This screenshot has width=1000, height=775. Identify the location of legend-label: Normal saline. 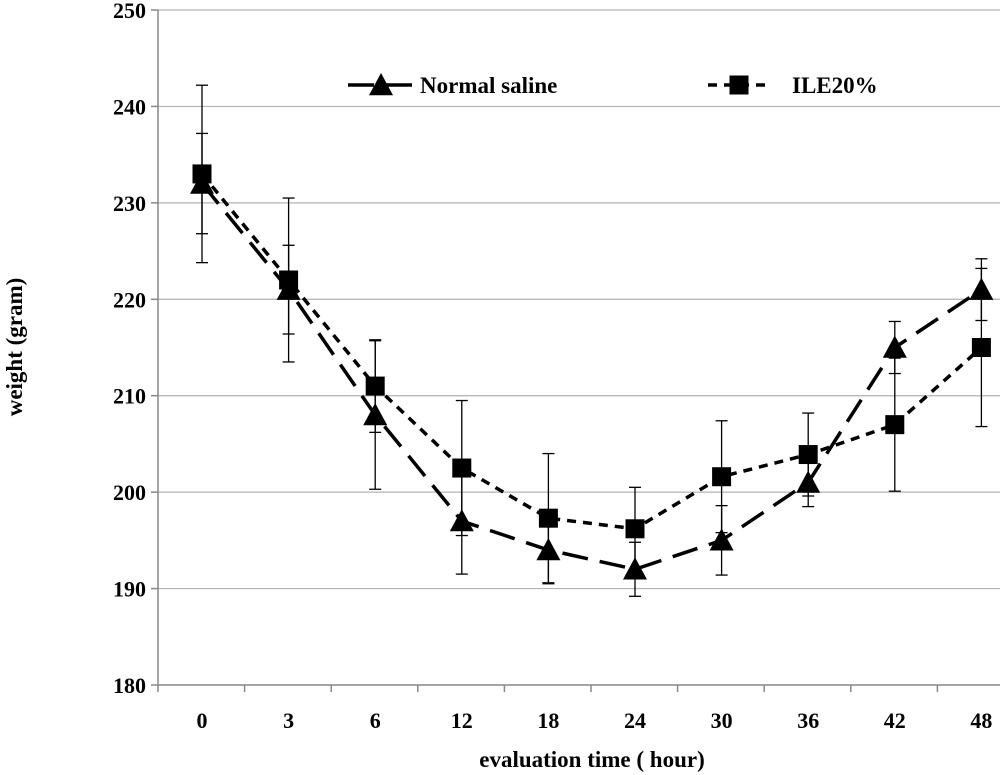
(488, 85).